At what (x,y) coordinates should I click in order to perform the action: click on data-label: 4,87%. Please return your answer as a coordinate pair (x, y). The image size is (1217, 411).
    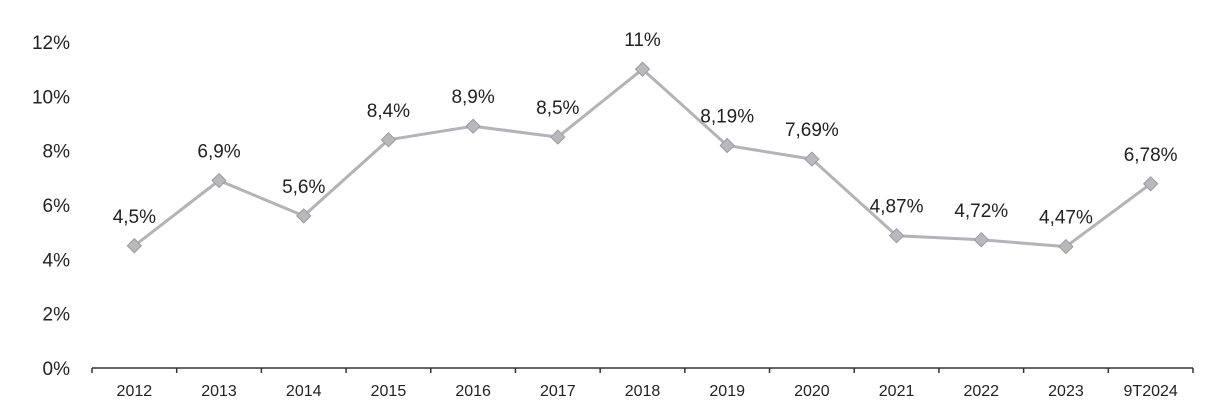
    Looking at the image, I should click on (897, 207).